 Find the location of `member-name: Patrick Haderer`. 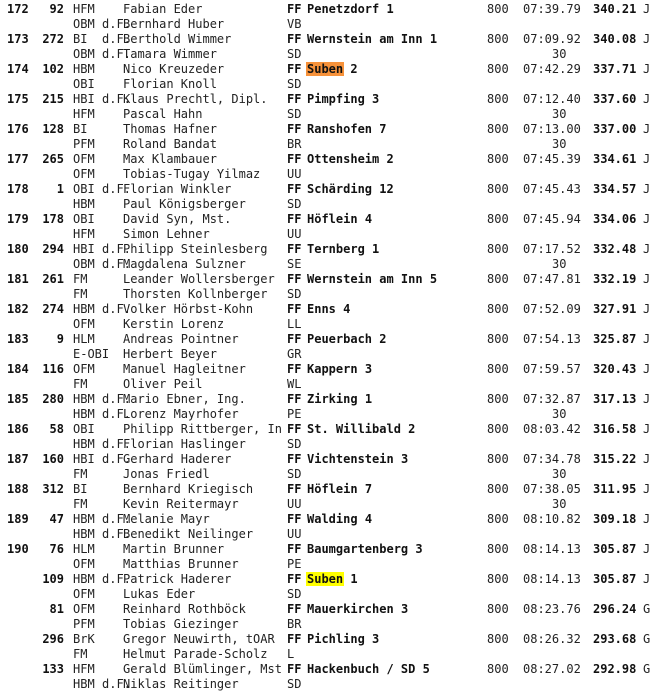

member-name: Patrick Haderer is located at coordinates (177, 579).